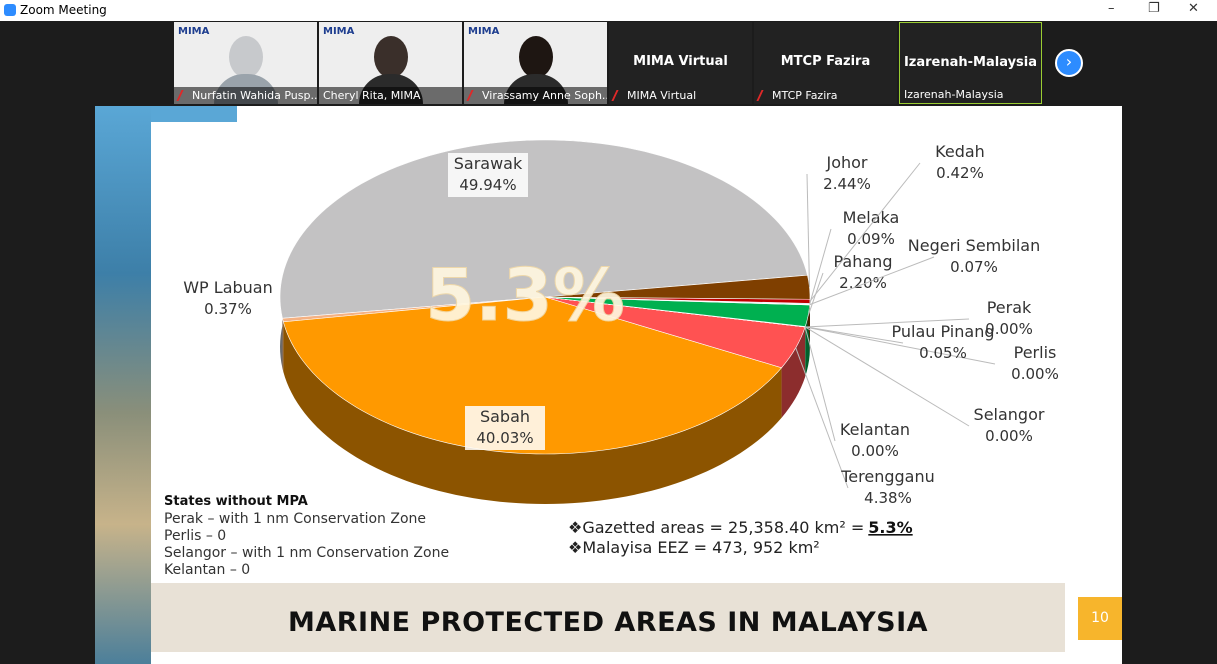 The image size is (1217, 664). What do you see at coordinates (960, 151) in the screenshot?
I see `category-label: Kedah` at bounding box center [960, 151].